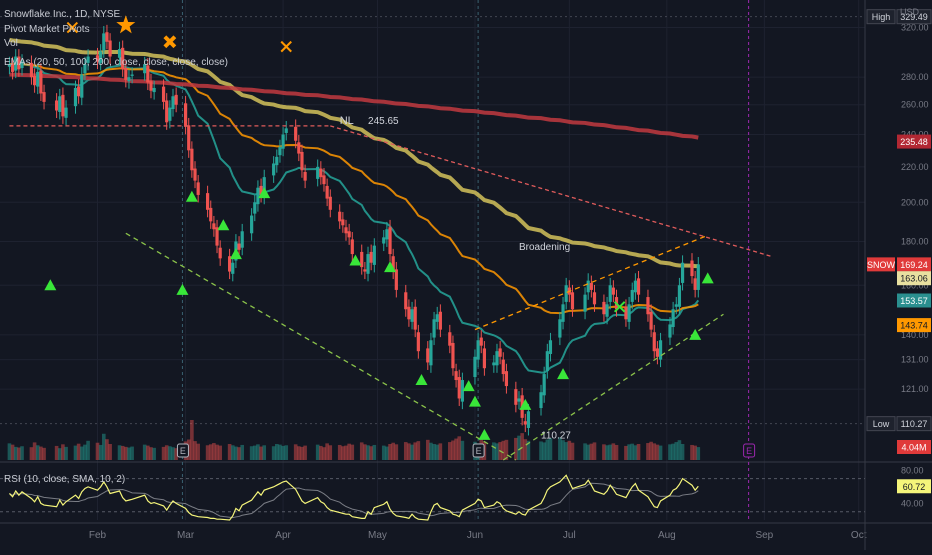 Image resolution: width=932 pixels, height=555 pixels. I want to click on rsi-sma-line, so click(354, 500).